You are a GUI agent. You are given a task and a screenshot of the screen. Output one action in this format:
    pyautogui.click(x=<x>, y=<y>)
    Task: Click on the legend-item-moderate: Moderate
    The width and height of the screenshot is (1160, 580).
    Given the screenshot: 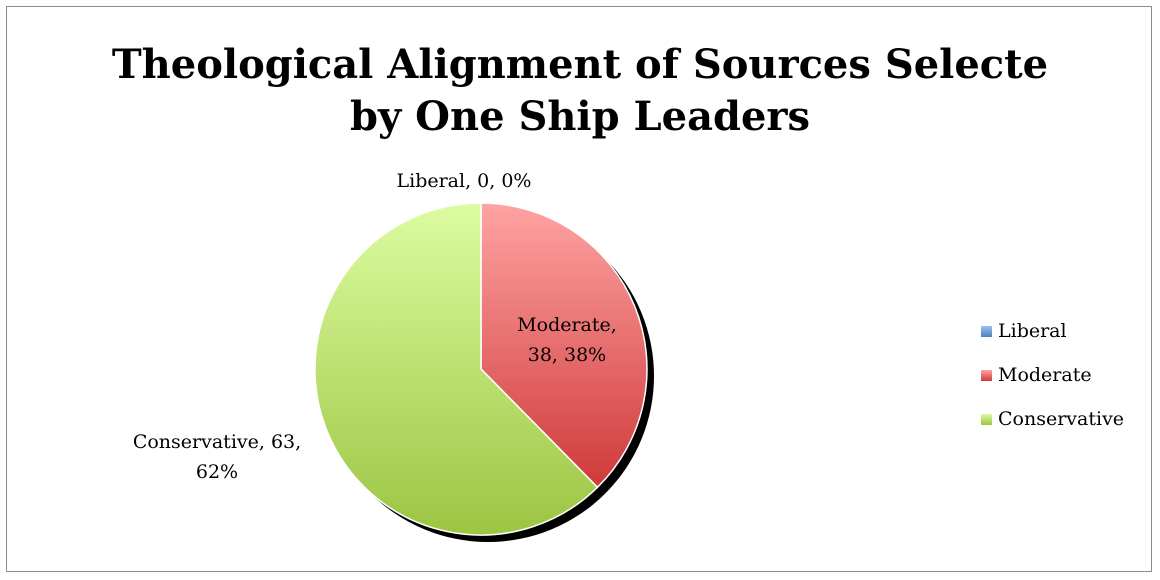 What is the action you would take?
    pyautogui.click(x=1052, y=375)
    